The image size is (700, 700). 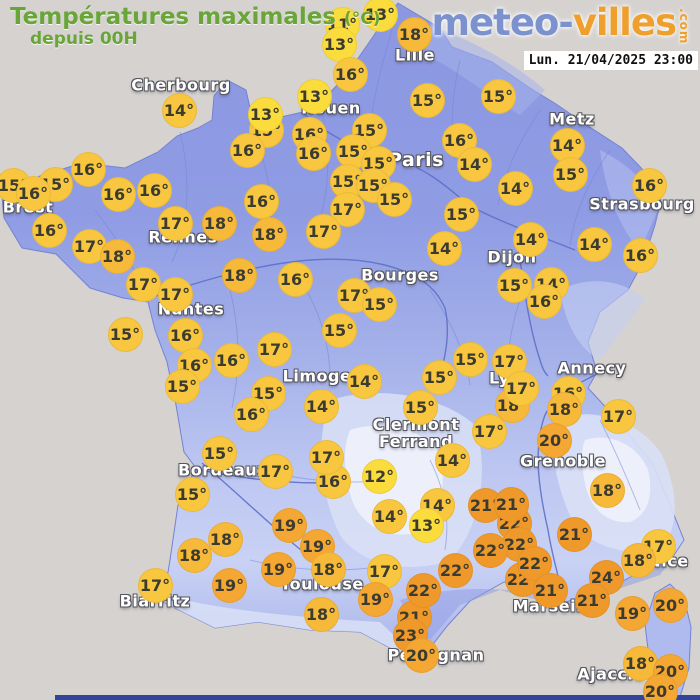 What do you see at coordinates (377, 697) in the screenshot?
I see `map-frame-bottom` at bounding box center [377, 697].